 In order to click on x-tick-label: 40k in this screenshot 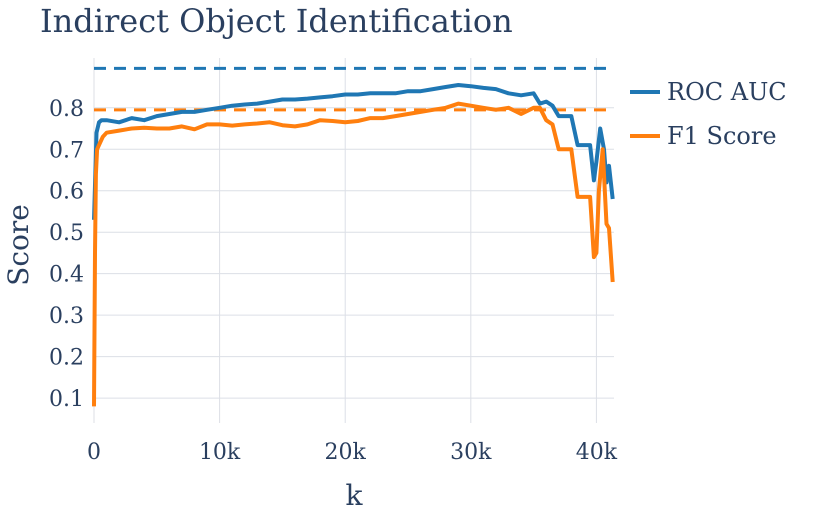, I will do `click(597, 452)`.